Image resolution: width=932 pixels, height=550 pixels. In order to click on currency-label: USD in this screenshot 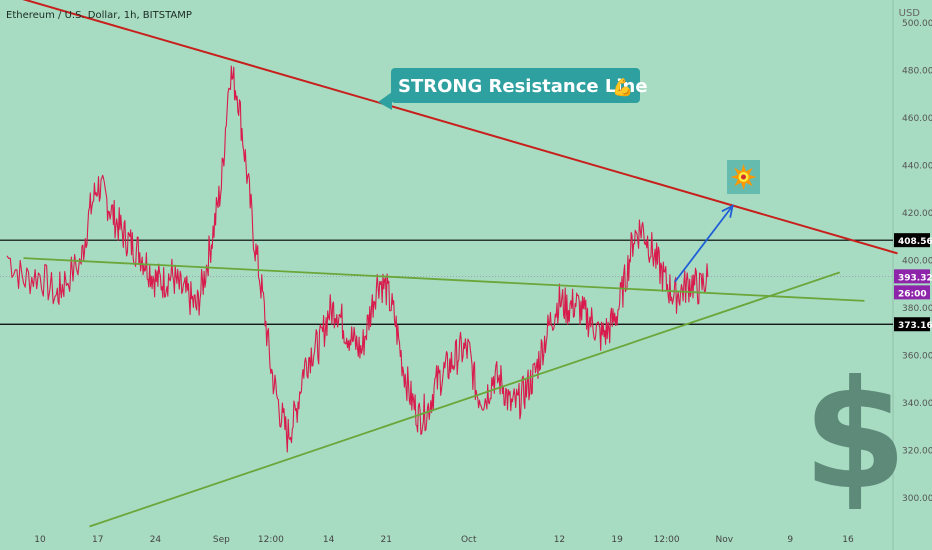, I will do `click(909, 13)`.